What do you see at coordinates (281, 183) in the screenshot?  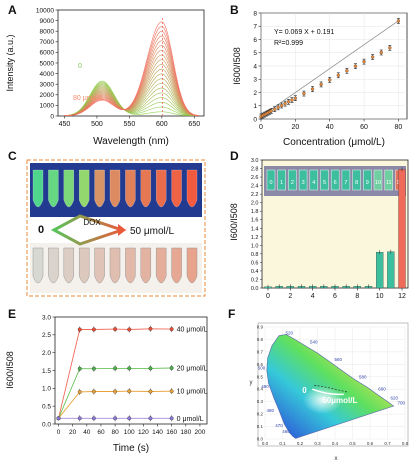 I see `vial-label: 1` at bounding box center [281, 183].